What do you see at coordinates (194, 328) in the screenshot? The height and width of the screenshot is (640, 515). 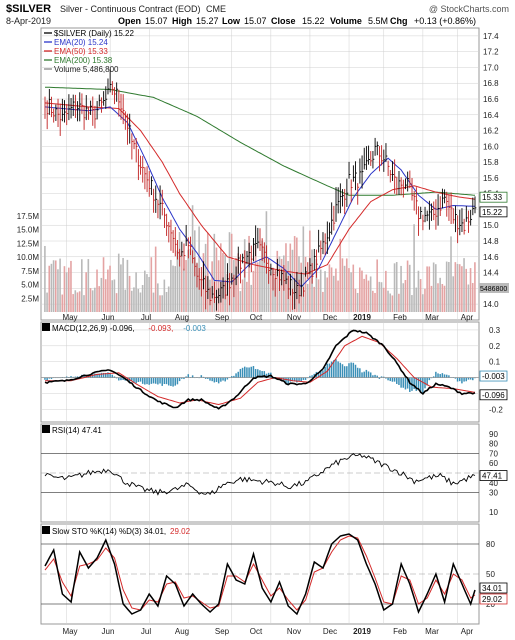 I see `macd-legend-hist: -0.003` at bounding box center [194, 328].